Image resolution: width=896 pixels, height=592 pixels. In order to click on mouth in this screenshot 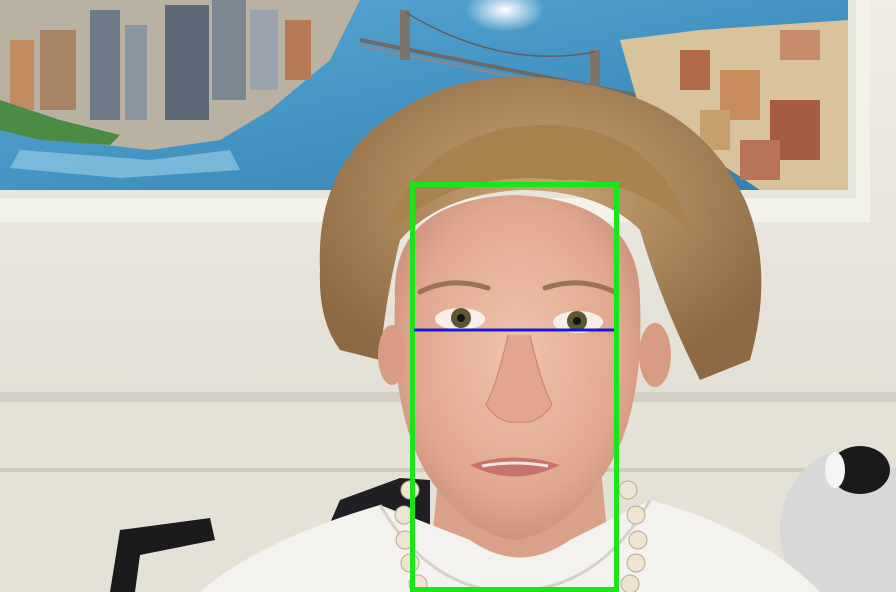, I will do `click(515, 467)`.